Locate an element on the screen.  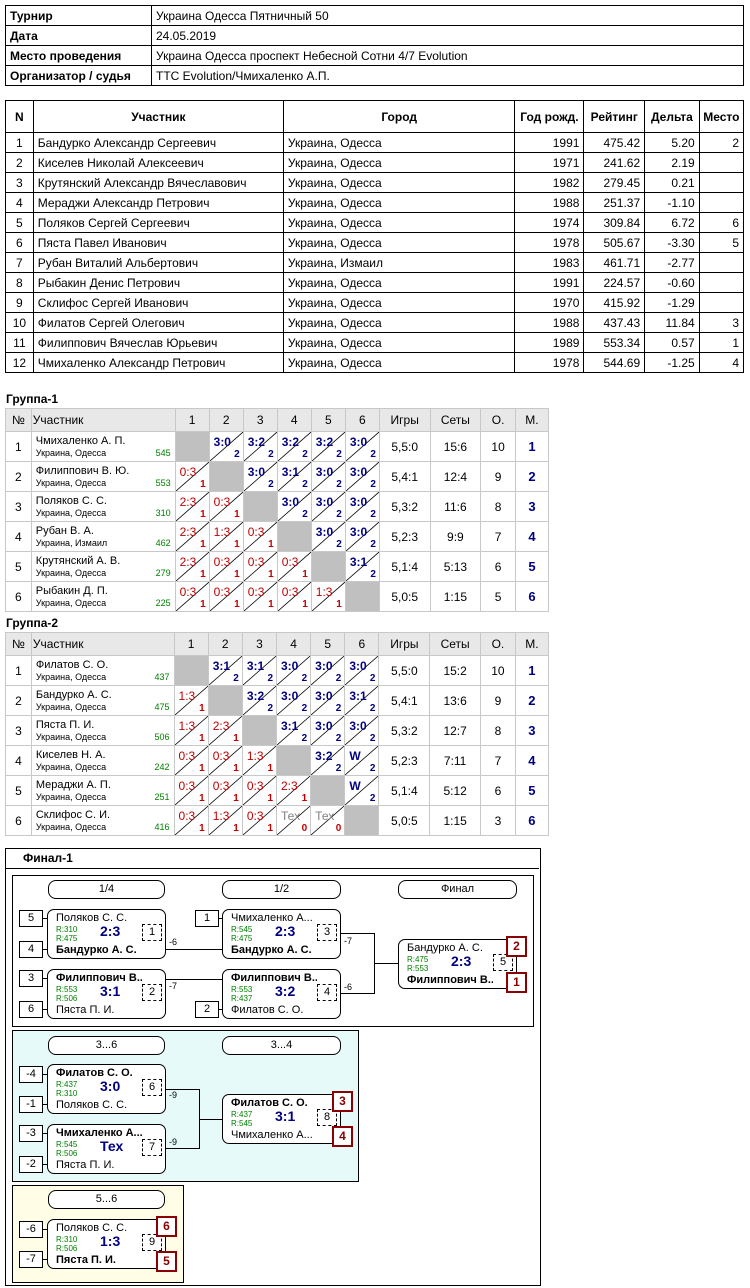
participant-cell: -1.29 is located at coordinates (672, 302).